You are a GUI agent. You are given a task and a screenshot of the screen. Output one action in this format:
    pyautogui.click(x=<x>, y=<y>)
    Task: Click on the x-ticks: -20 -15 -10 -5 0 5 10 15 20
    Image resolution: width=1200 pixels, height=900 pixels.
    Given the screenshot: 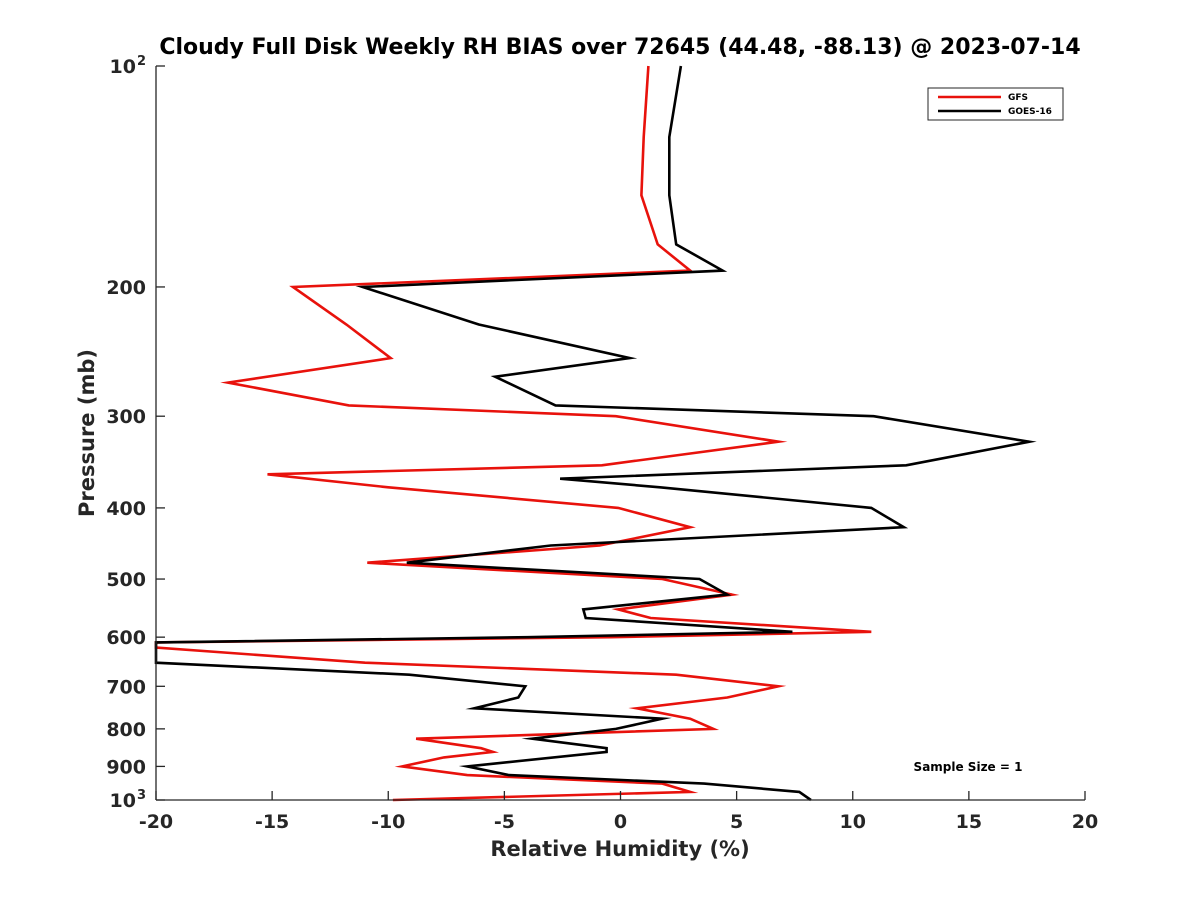 What is the action you would take?
    pyautogui.click(x=618, y=812)
    